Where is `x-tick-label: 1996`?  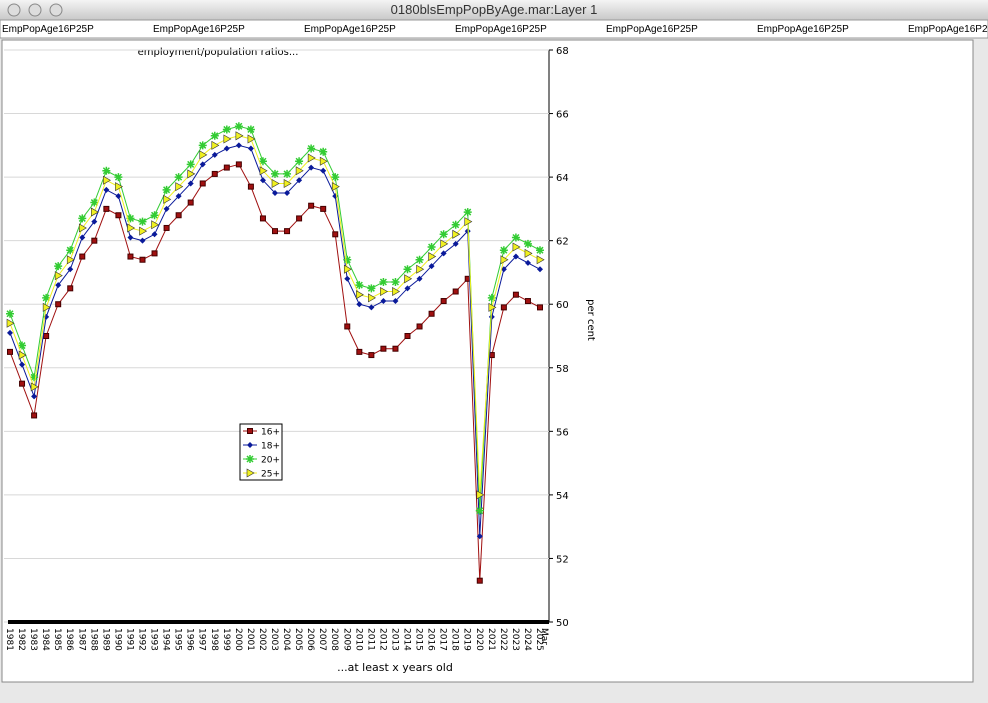
x-tick-label: 1996 is located at coordinates (190, 639).